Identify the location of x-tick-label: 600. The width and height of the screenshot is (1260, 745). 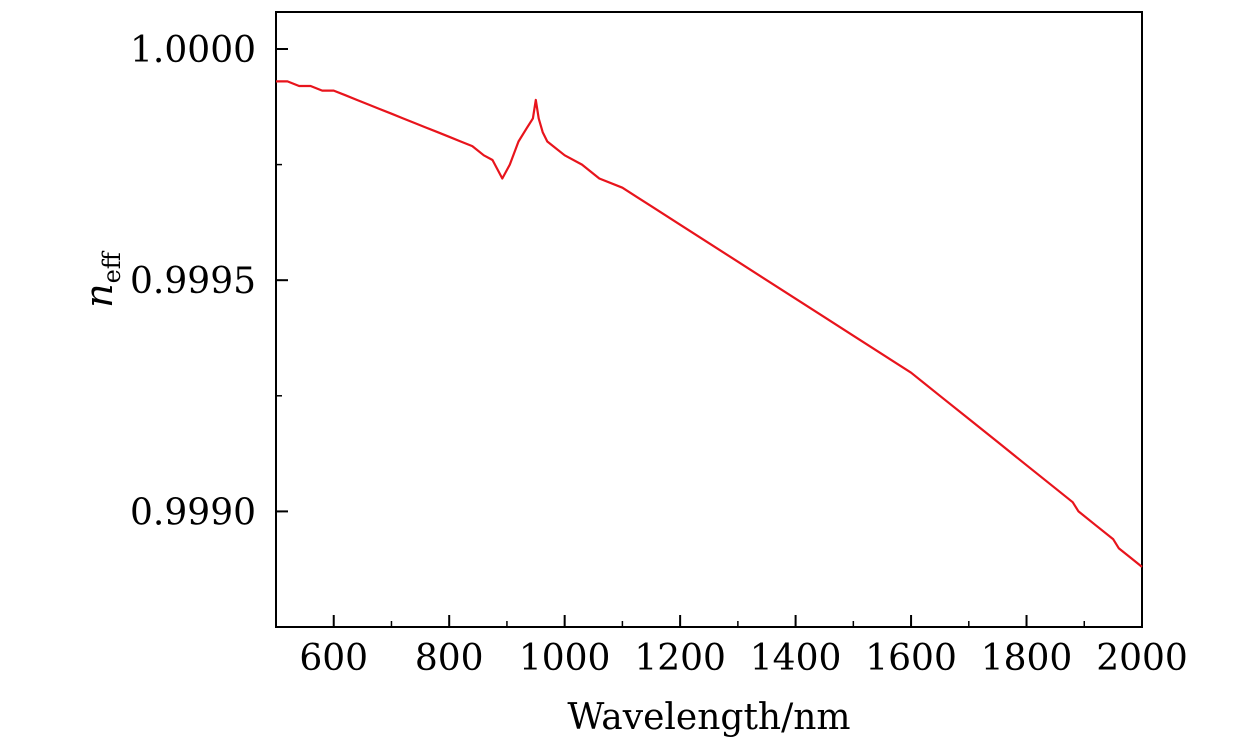
(333, 658).